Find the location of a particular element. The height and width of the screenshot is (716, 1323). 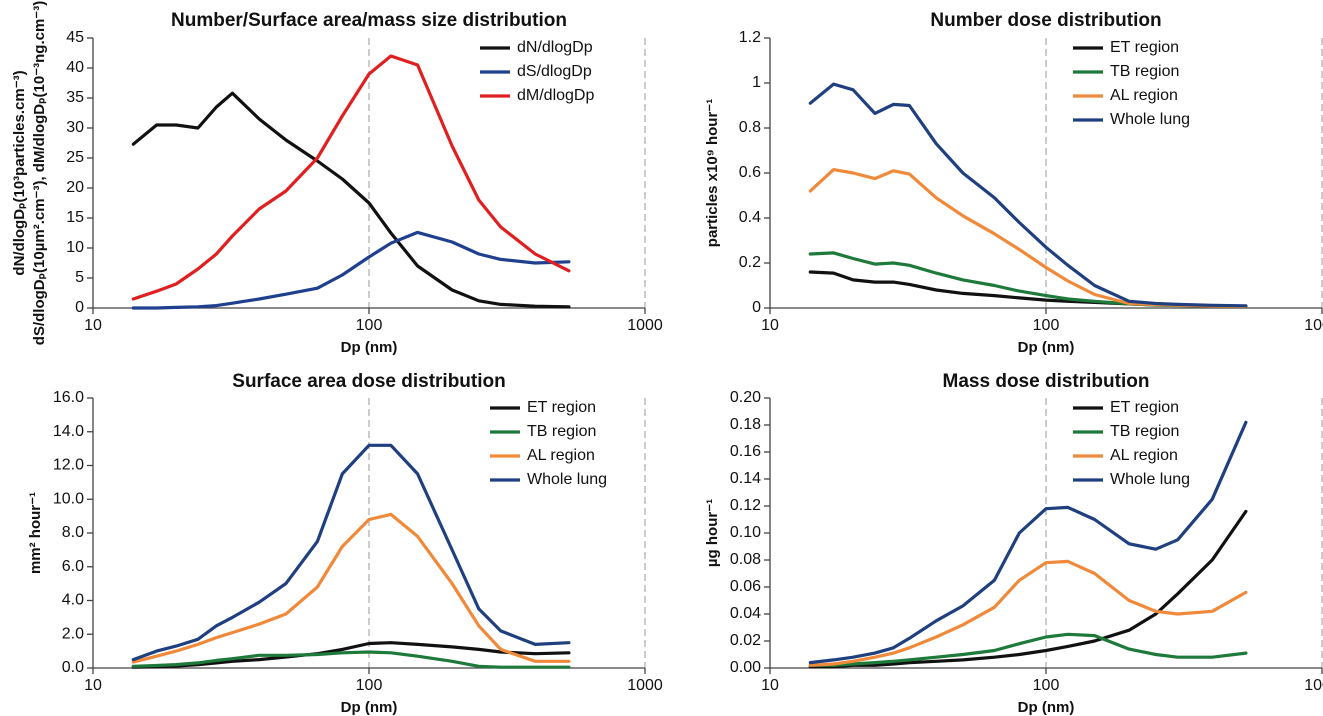

y-tick-label: 0.20 is located at coordinates (745, 397).